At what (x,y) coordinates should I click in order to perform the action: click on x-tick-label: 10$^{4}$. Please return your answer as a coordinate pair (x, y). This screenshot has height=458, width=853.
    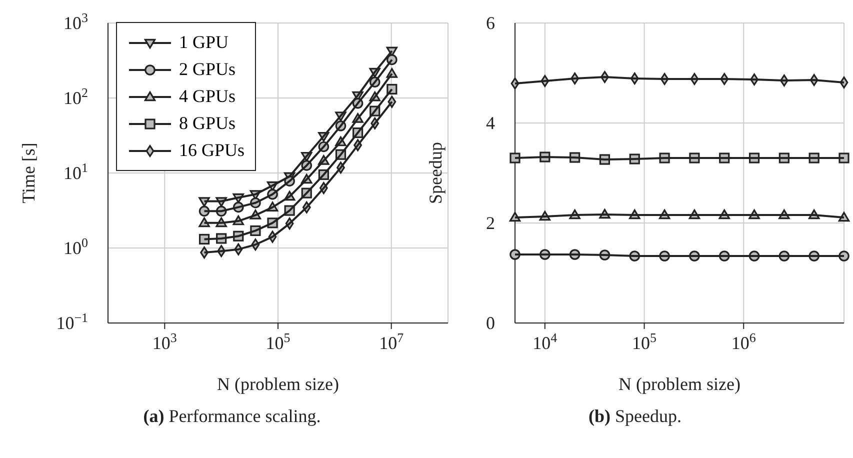
    Looking at the image, I should click on (545, 341).